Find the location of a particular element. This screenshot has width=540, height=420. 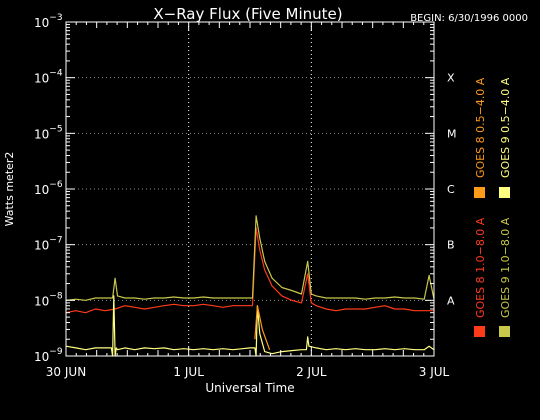

flare-class-label: C is located at coordinates (451, 189).